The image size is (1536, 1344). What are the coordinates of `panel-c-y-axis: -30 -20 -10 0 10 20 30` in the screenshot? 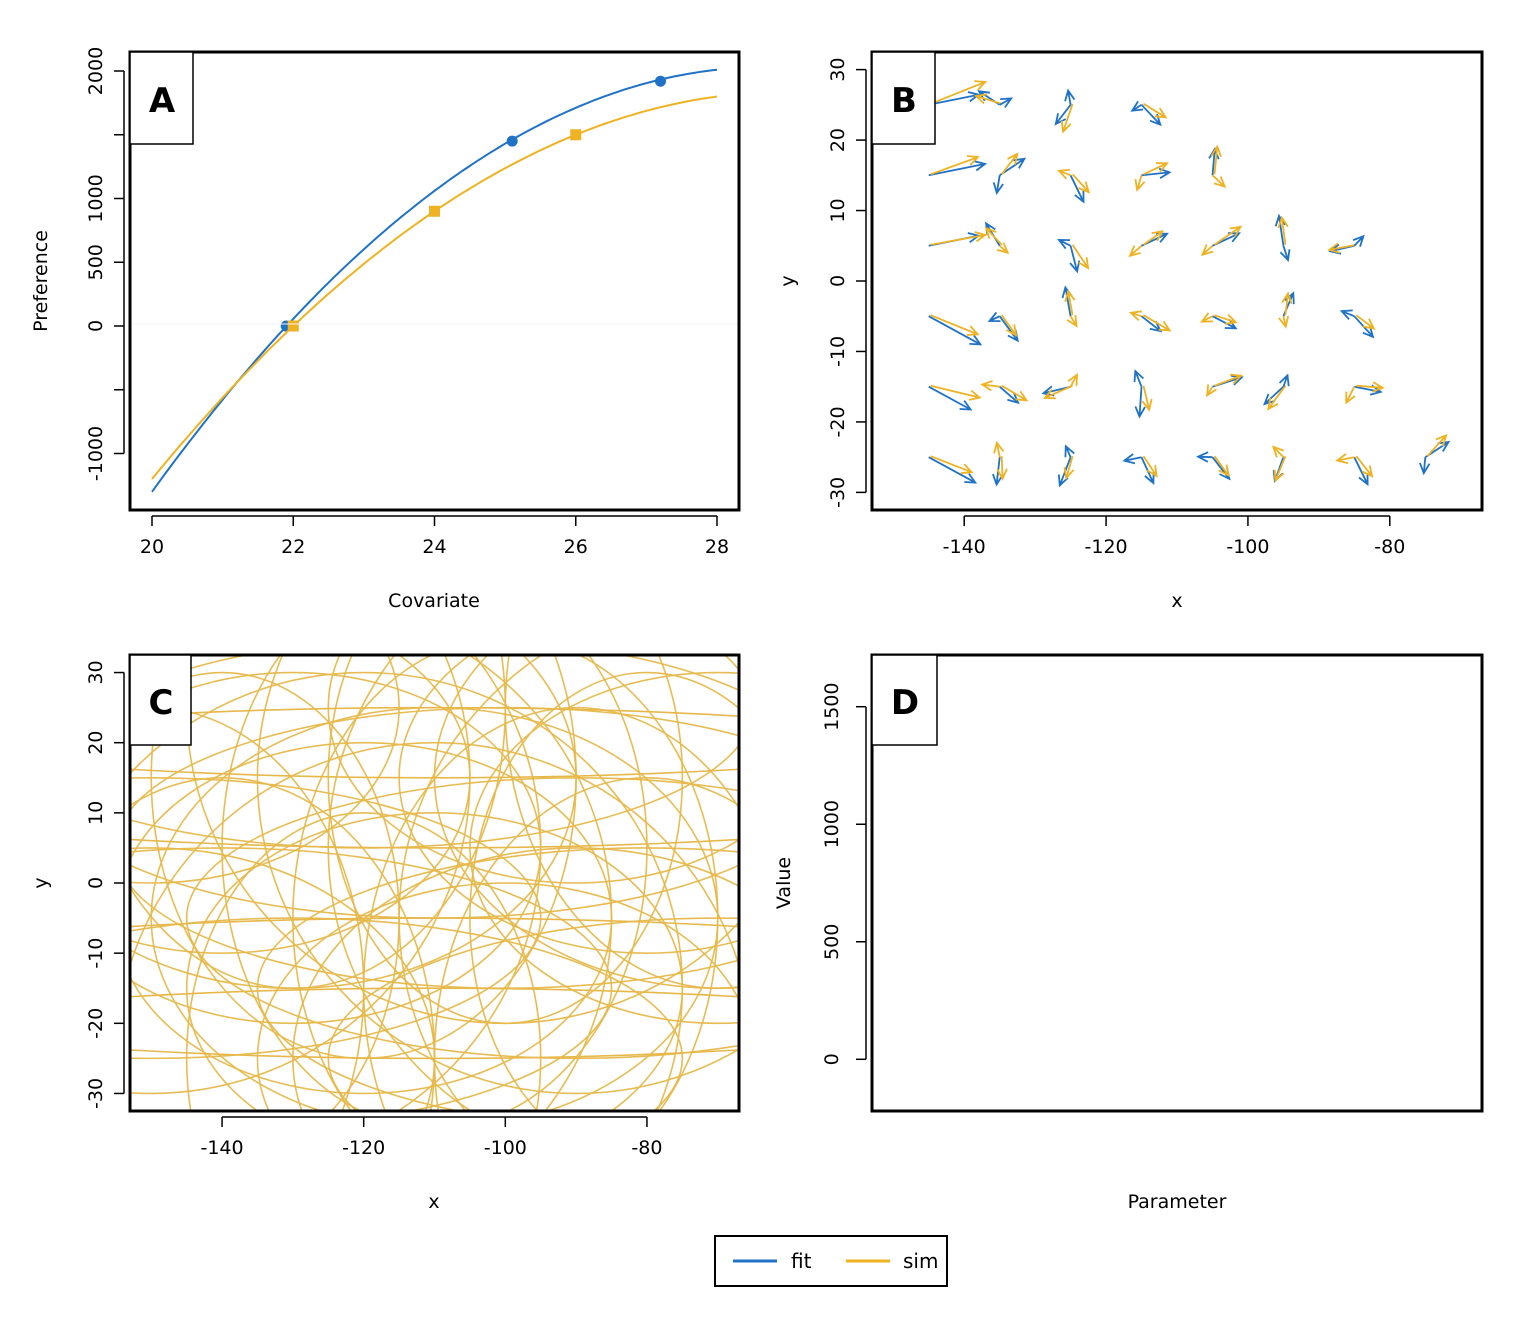 It's located at (105, 884).